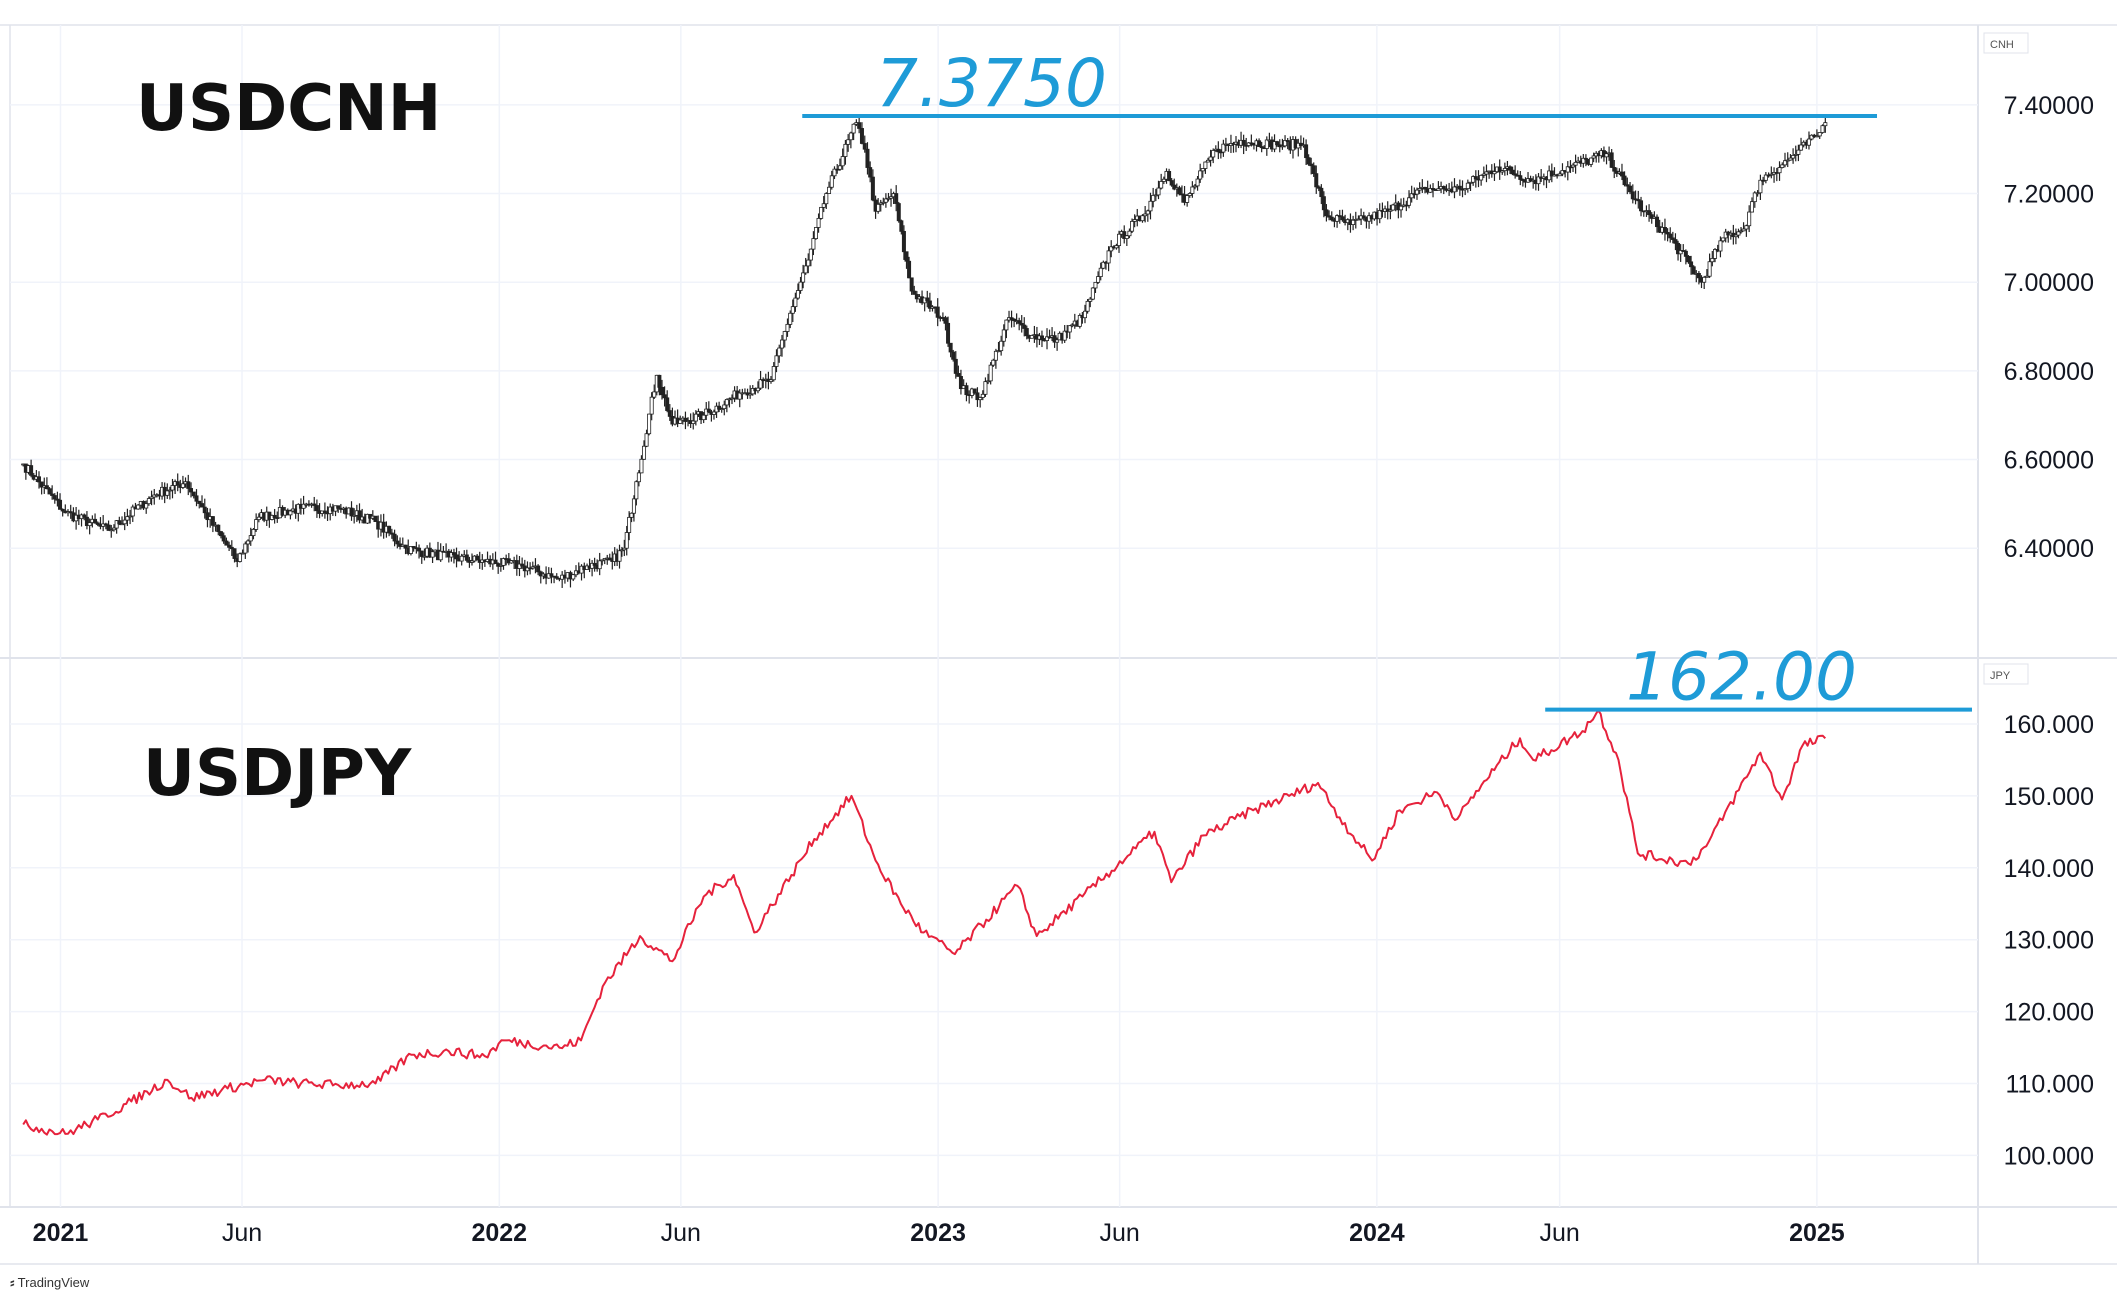 The width and height of the screenshot is (2117, 1304). Describe the element at coordinates (2049, 1156) in the screenshot. I see `price-tick-label: 100.000` at that location.